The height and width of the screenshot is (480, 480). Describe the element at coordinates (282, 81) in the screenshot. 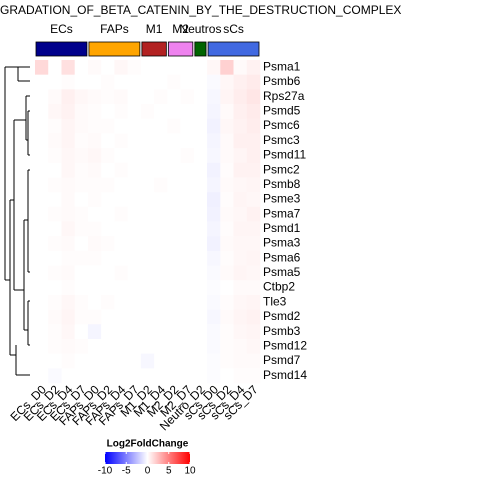

I see `row-label: Psmb6` at that location.